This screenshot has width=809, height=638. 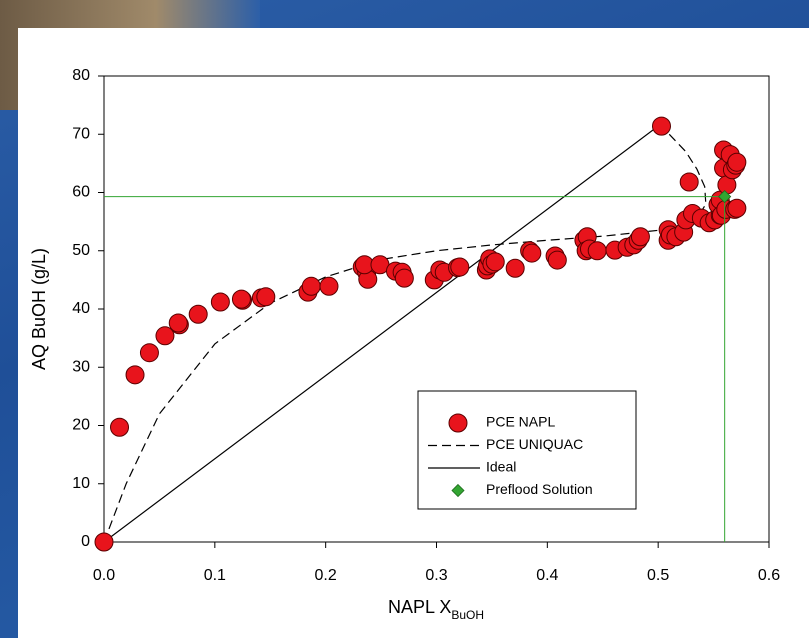 What do you see at coordinates (81, 192) in the screenshot?
I see `y-tick-label: 60` at bounding box center [81, 192].